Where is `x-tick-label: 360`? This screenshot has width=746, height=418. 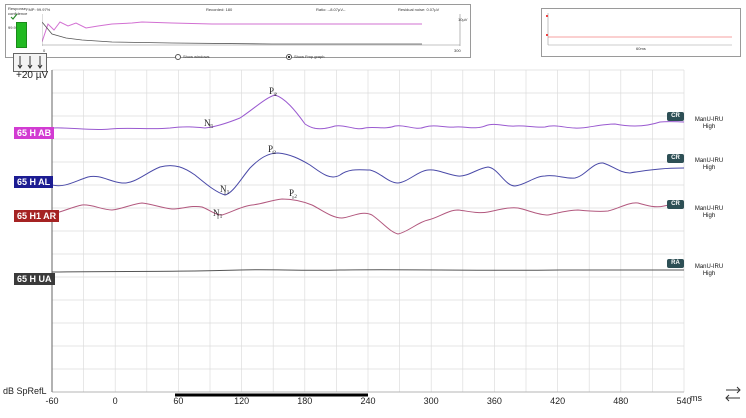 x-tick-label: 360 is located at coordinates (494, 401).